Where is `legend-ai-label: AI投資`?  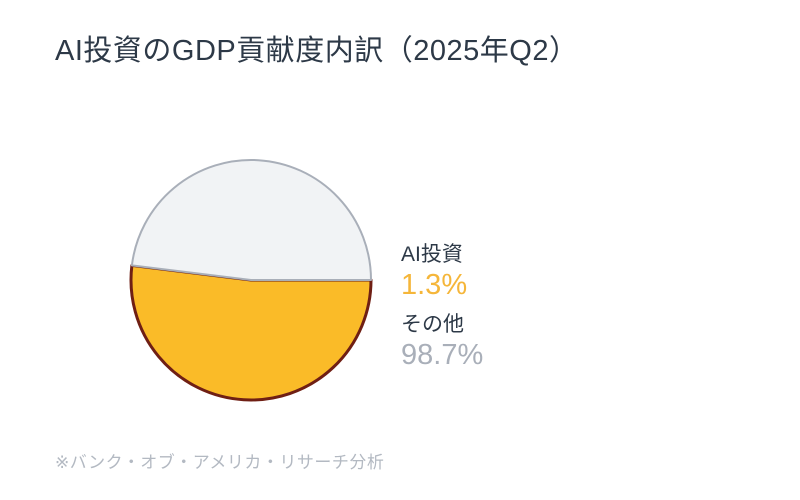
legend-ai-label: AI投資 is located at coordinates (432, 254).